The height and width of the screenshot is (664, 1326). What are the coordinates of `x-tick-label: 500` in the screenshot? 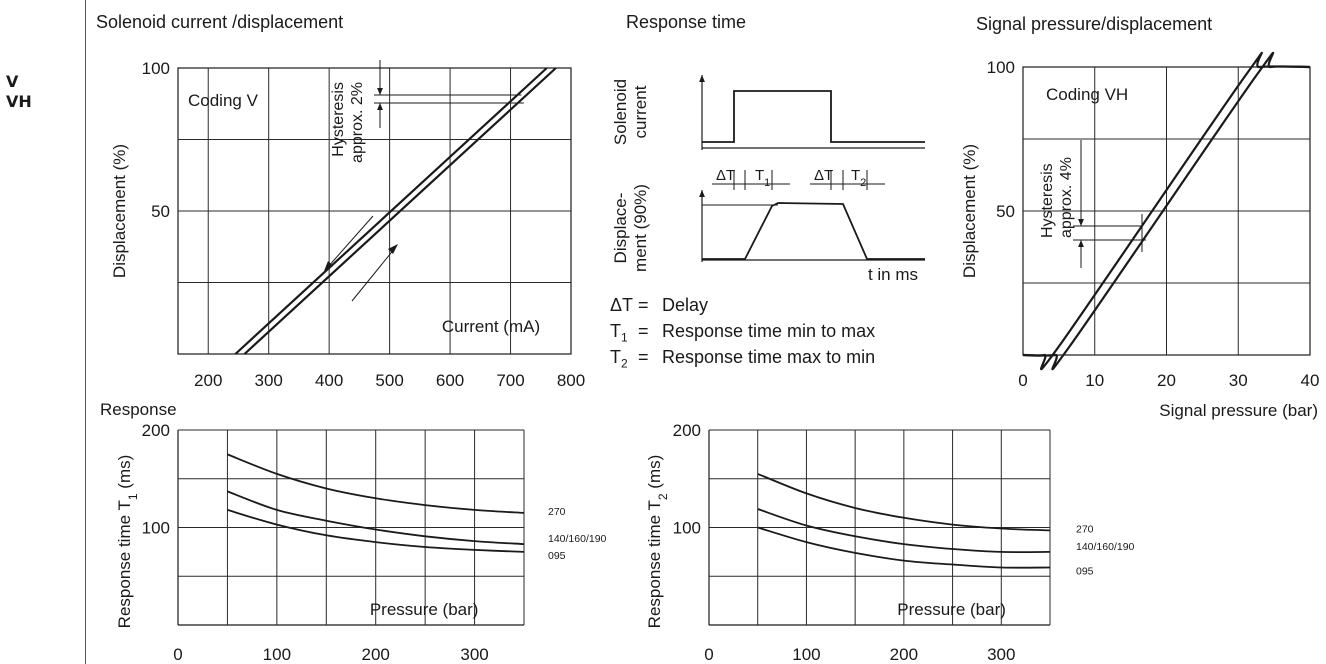 It's located at (389, 380).